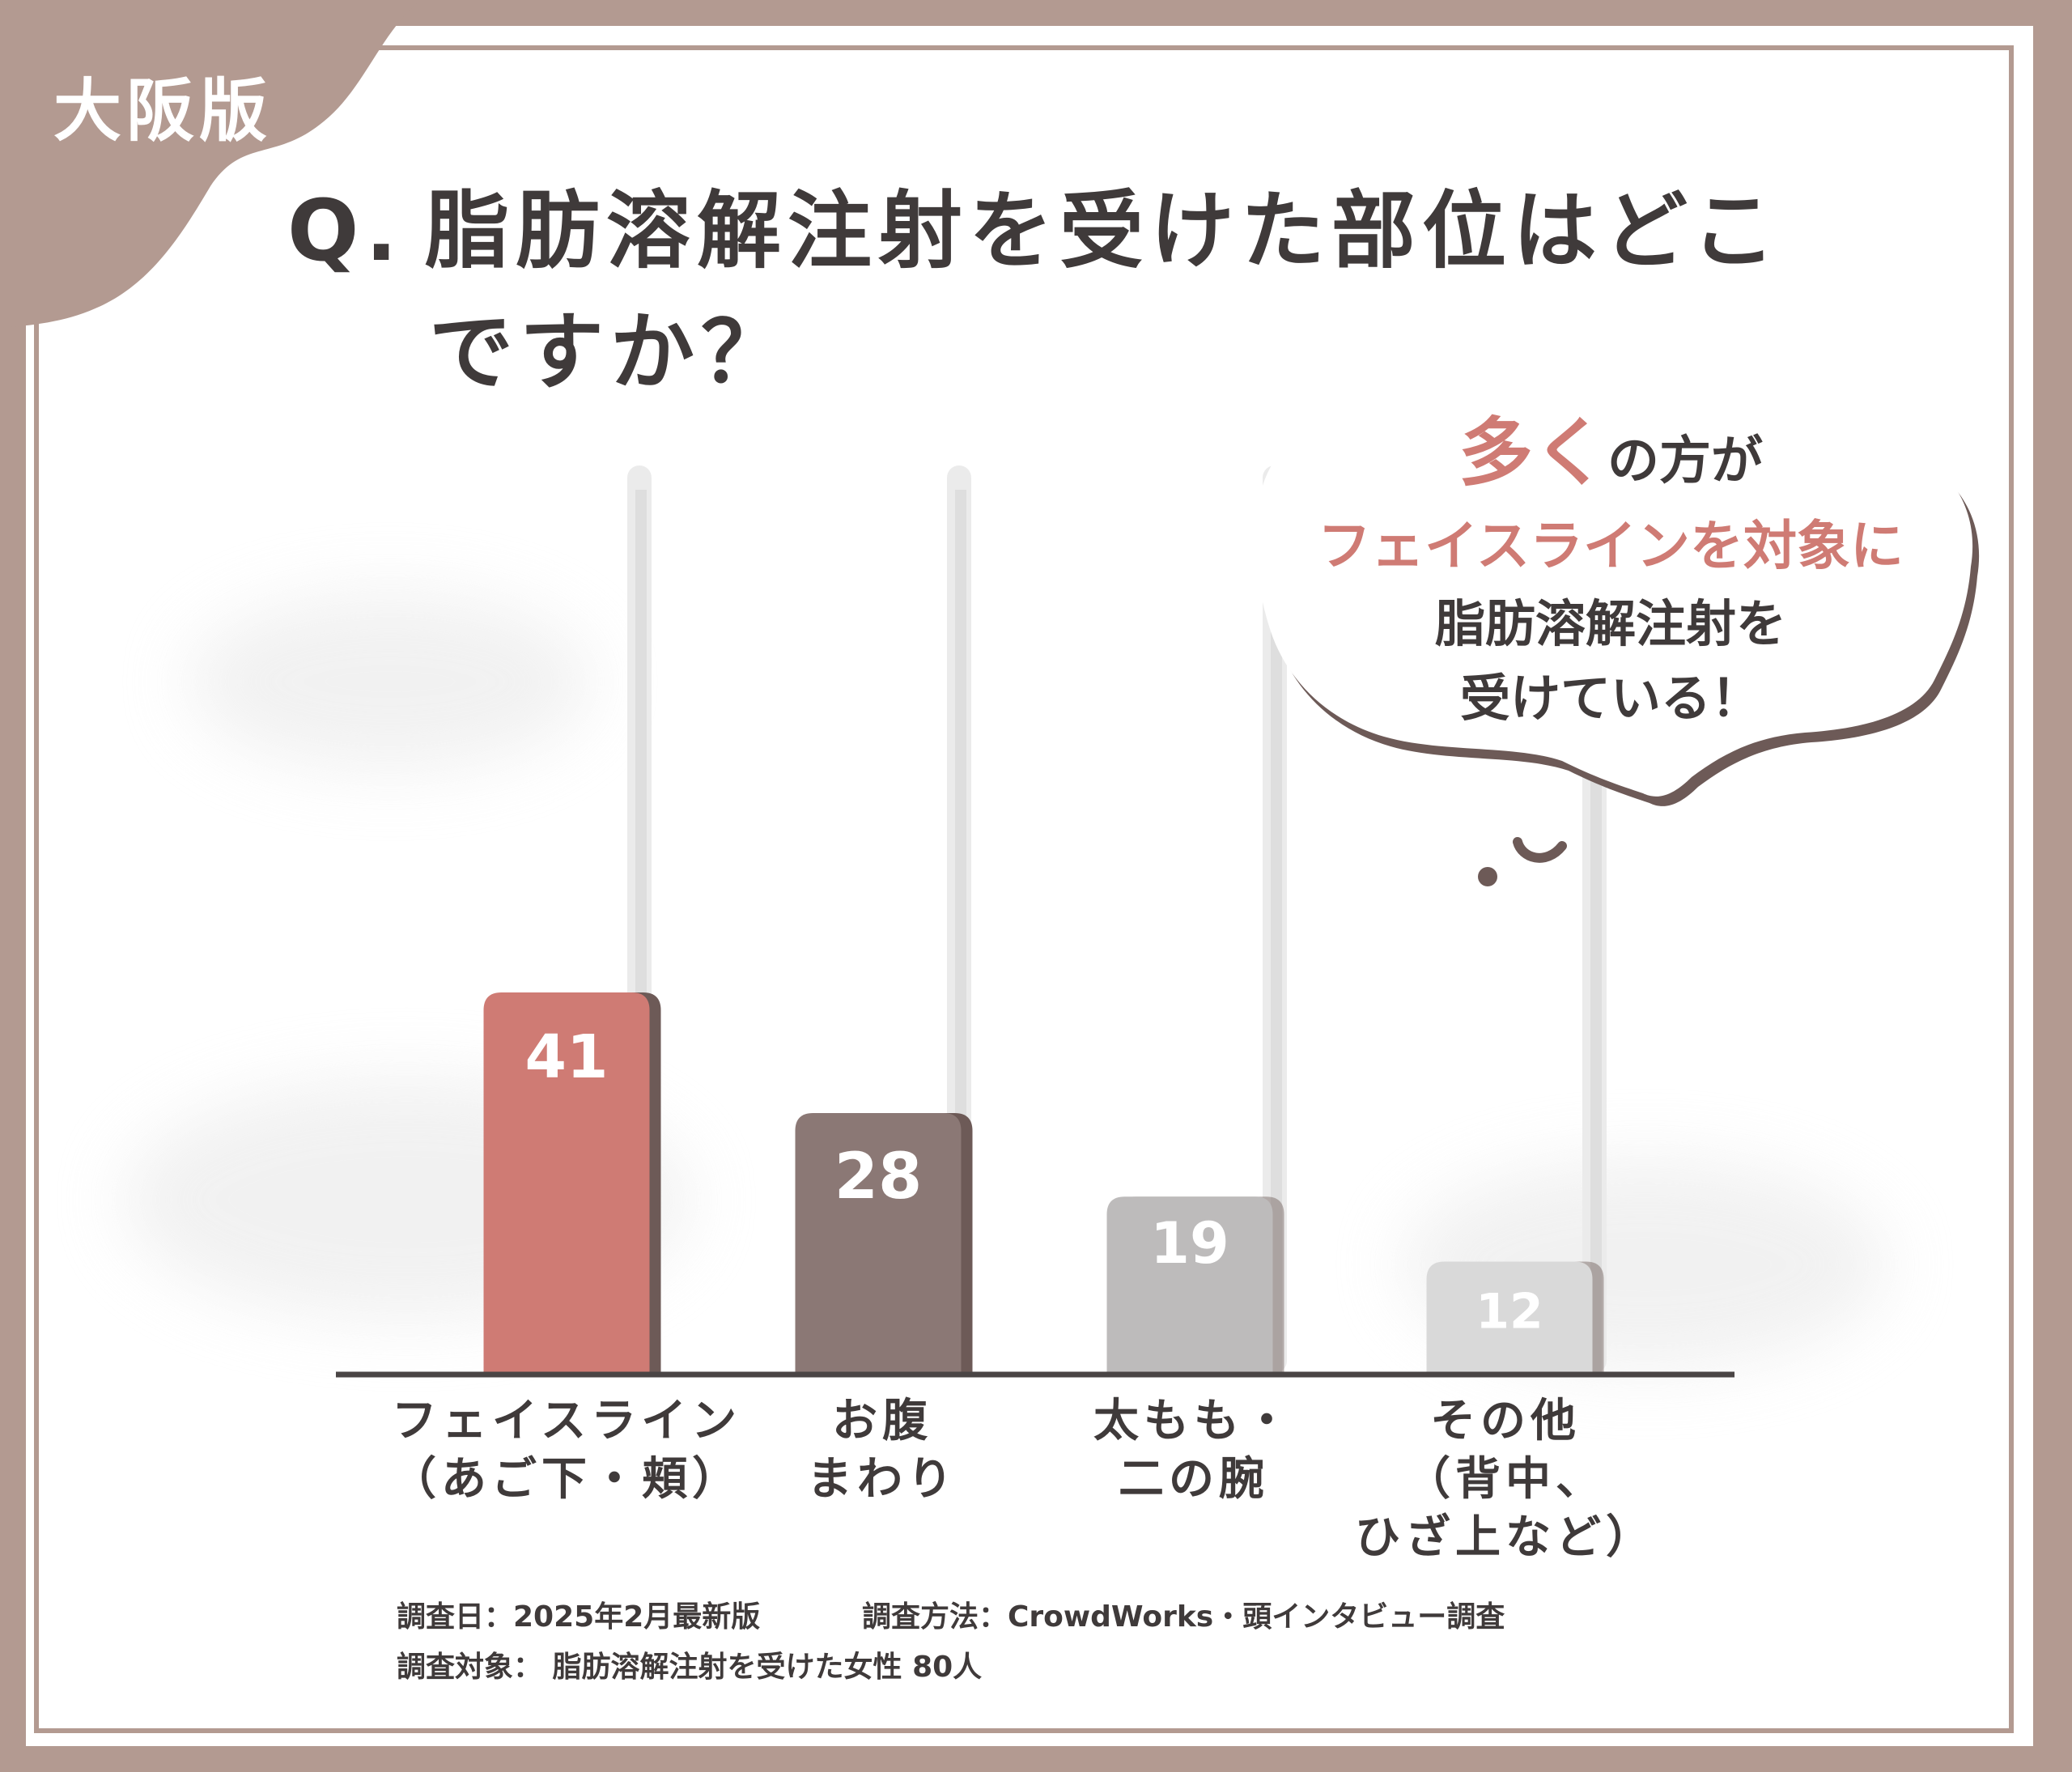 Image resolution: width=2072 pixels, height=1772 pixels. What do you see at coordinates (566, 1450) in the screenshot?
I see `category-label: フェイスライン （あご下・頬）` at bounding box center [566, 1450].